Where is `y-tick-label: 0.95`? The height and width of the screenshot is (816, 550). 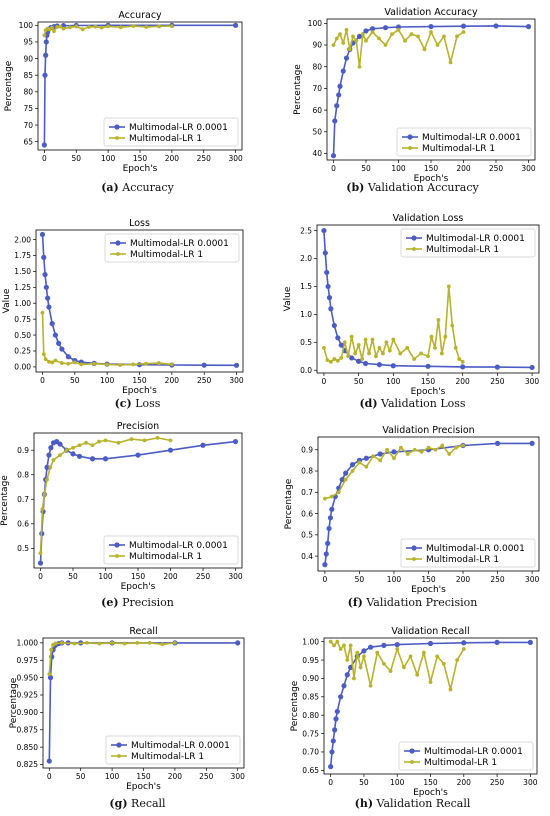 y-tick-label: 0.95 is located at coordinates (310, 660).